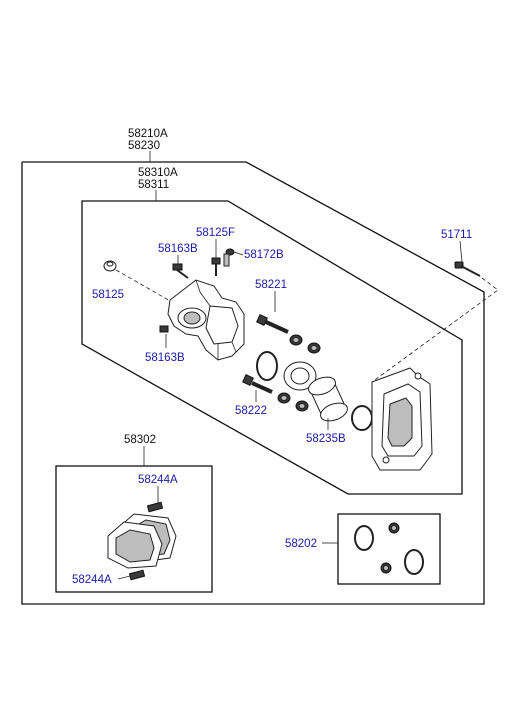  What do you see at coordinates (124, 577) in the screenshot?
I see `leader-58244a-bottom` at bounding box center [124, 577].